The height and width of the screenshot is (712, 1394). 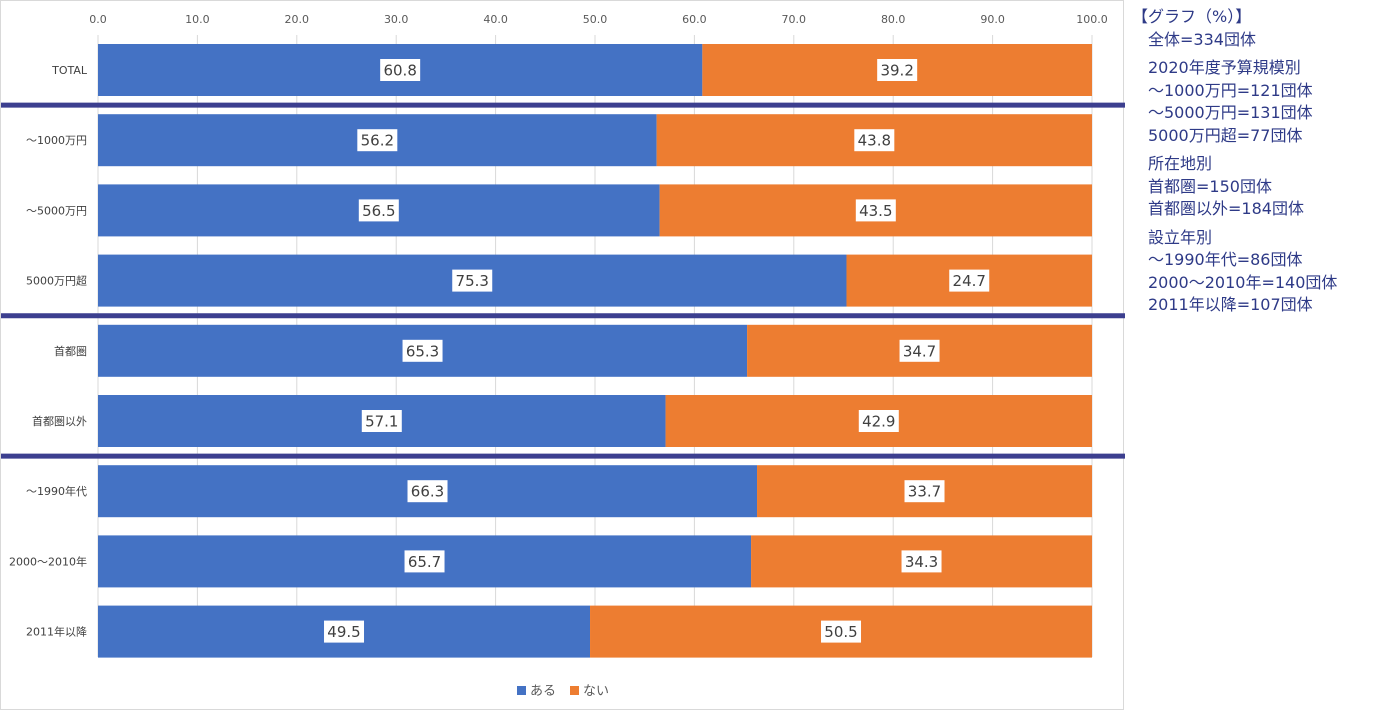 I want to click on data-label: 50.5, so click(x=840, y=632).